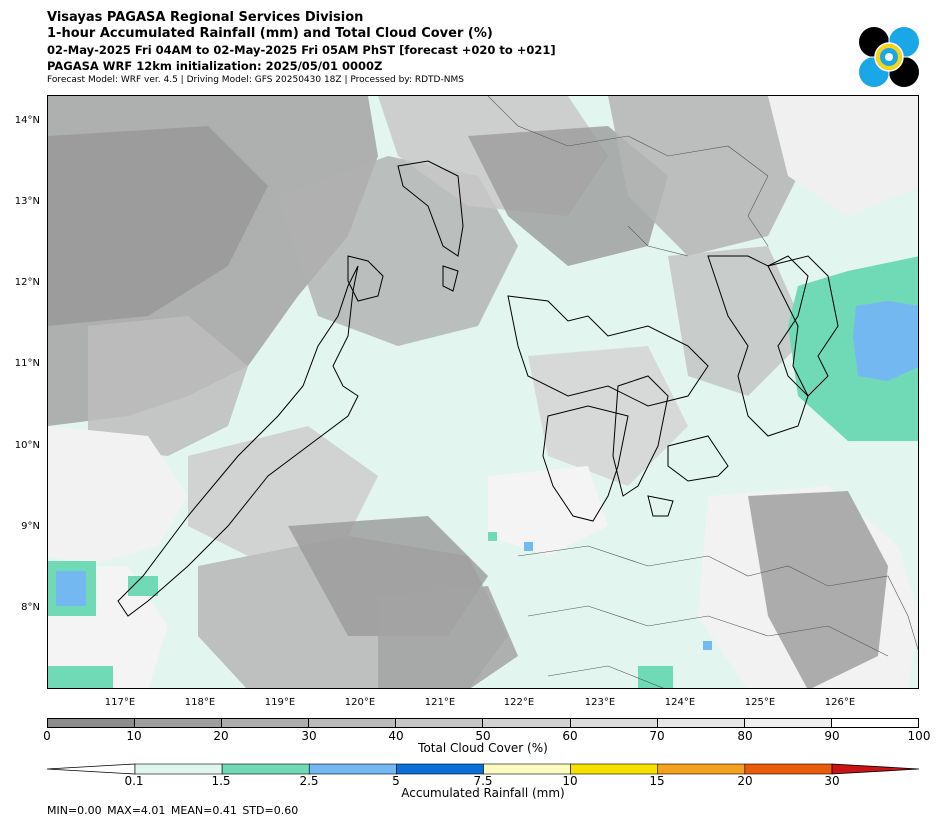  Describe the element at coordinates (483, 781) in the screenshot. I see `rain-tick: 7.5` at that location.